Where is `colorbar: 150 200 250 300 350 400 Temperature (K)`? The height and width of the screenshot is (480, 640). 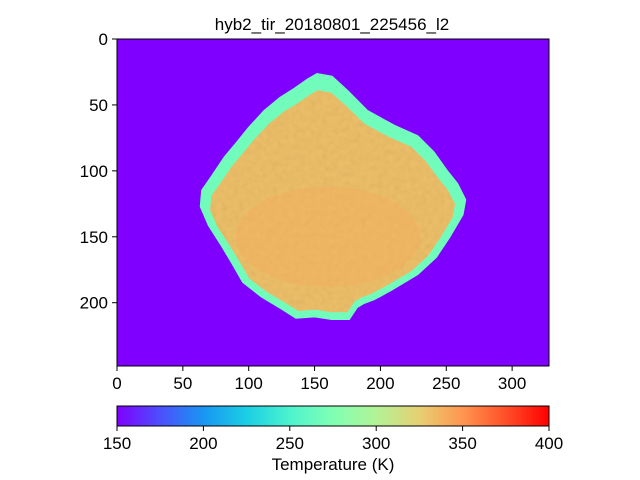
colorbar: 150 200 250 300 350 400 Temperature (K) is located at coordinates (333, 439).